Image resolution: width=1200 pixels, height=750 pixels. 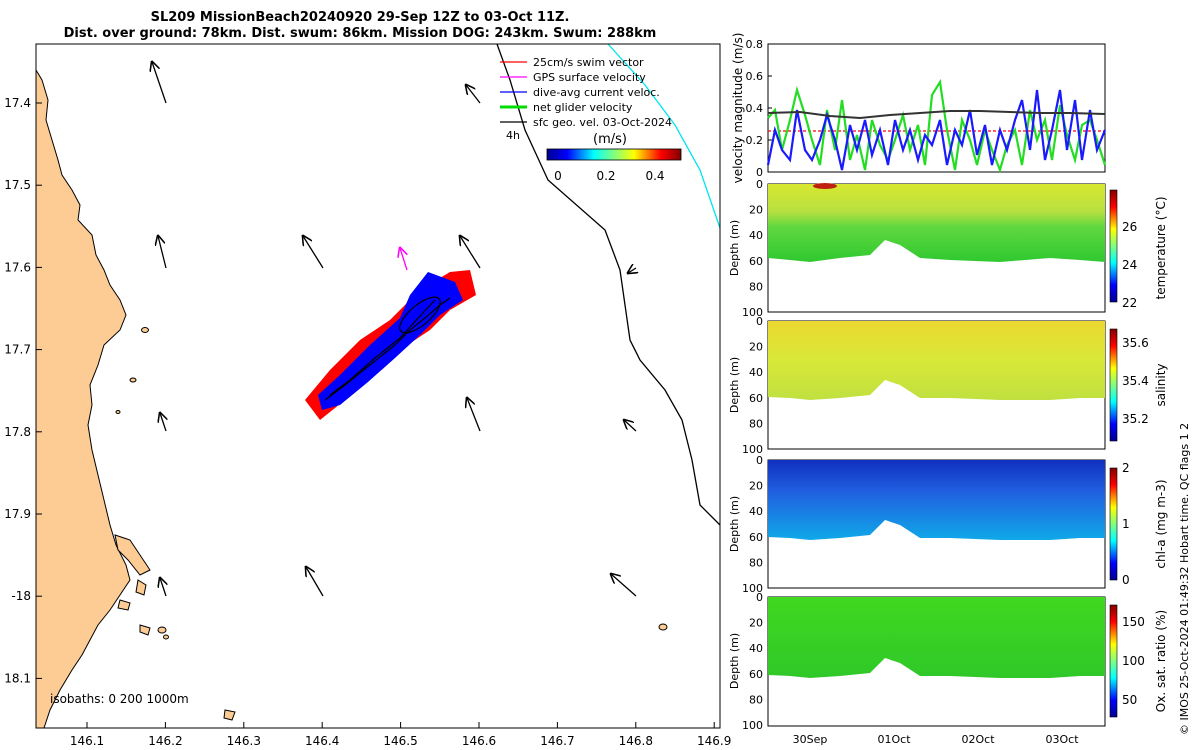 What do you see at coordinates (608, 284) in the screenshot?
I see `isobath-line` at bounding box center [608, 284].